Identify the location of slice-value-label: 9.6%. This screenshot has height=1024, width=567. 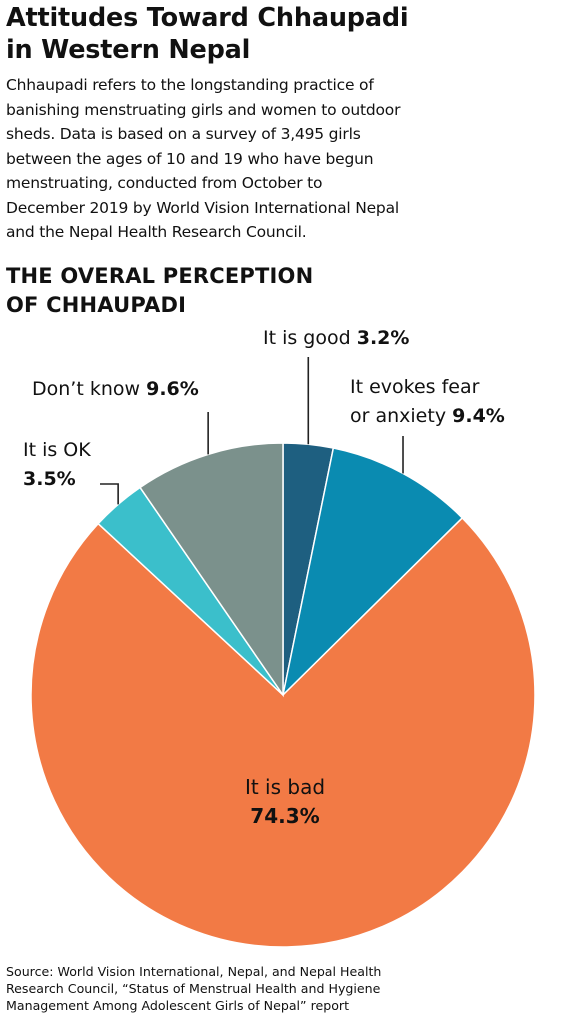
(172, 389).